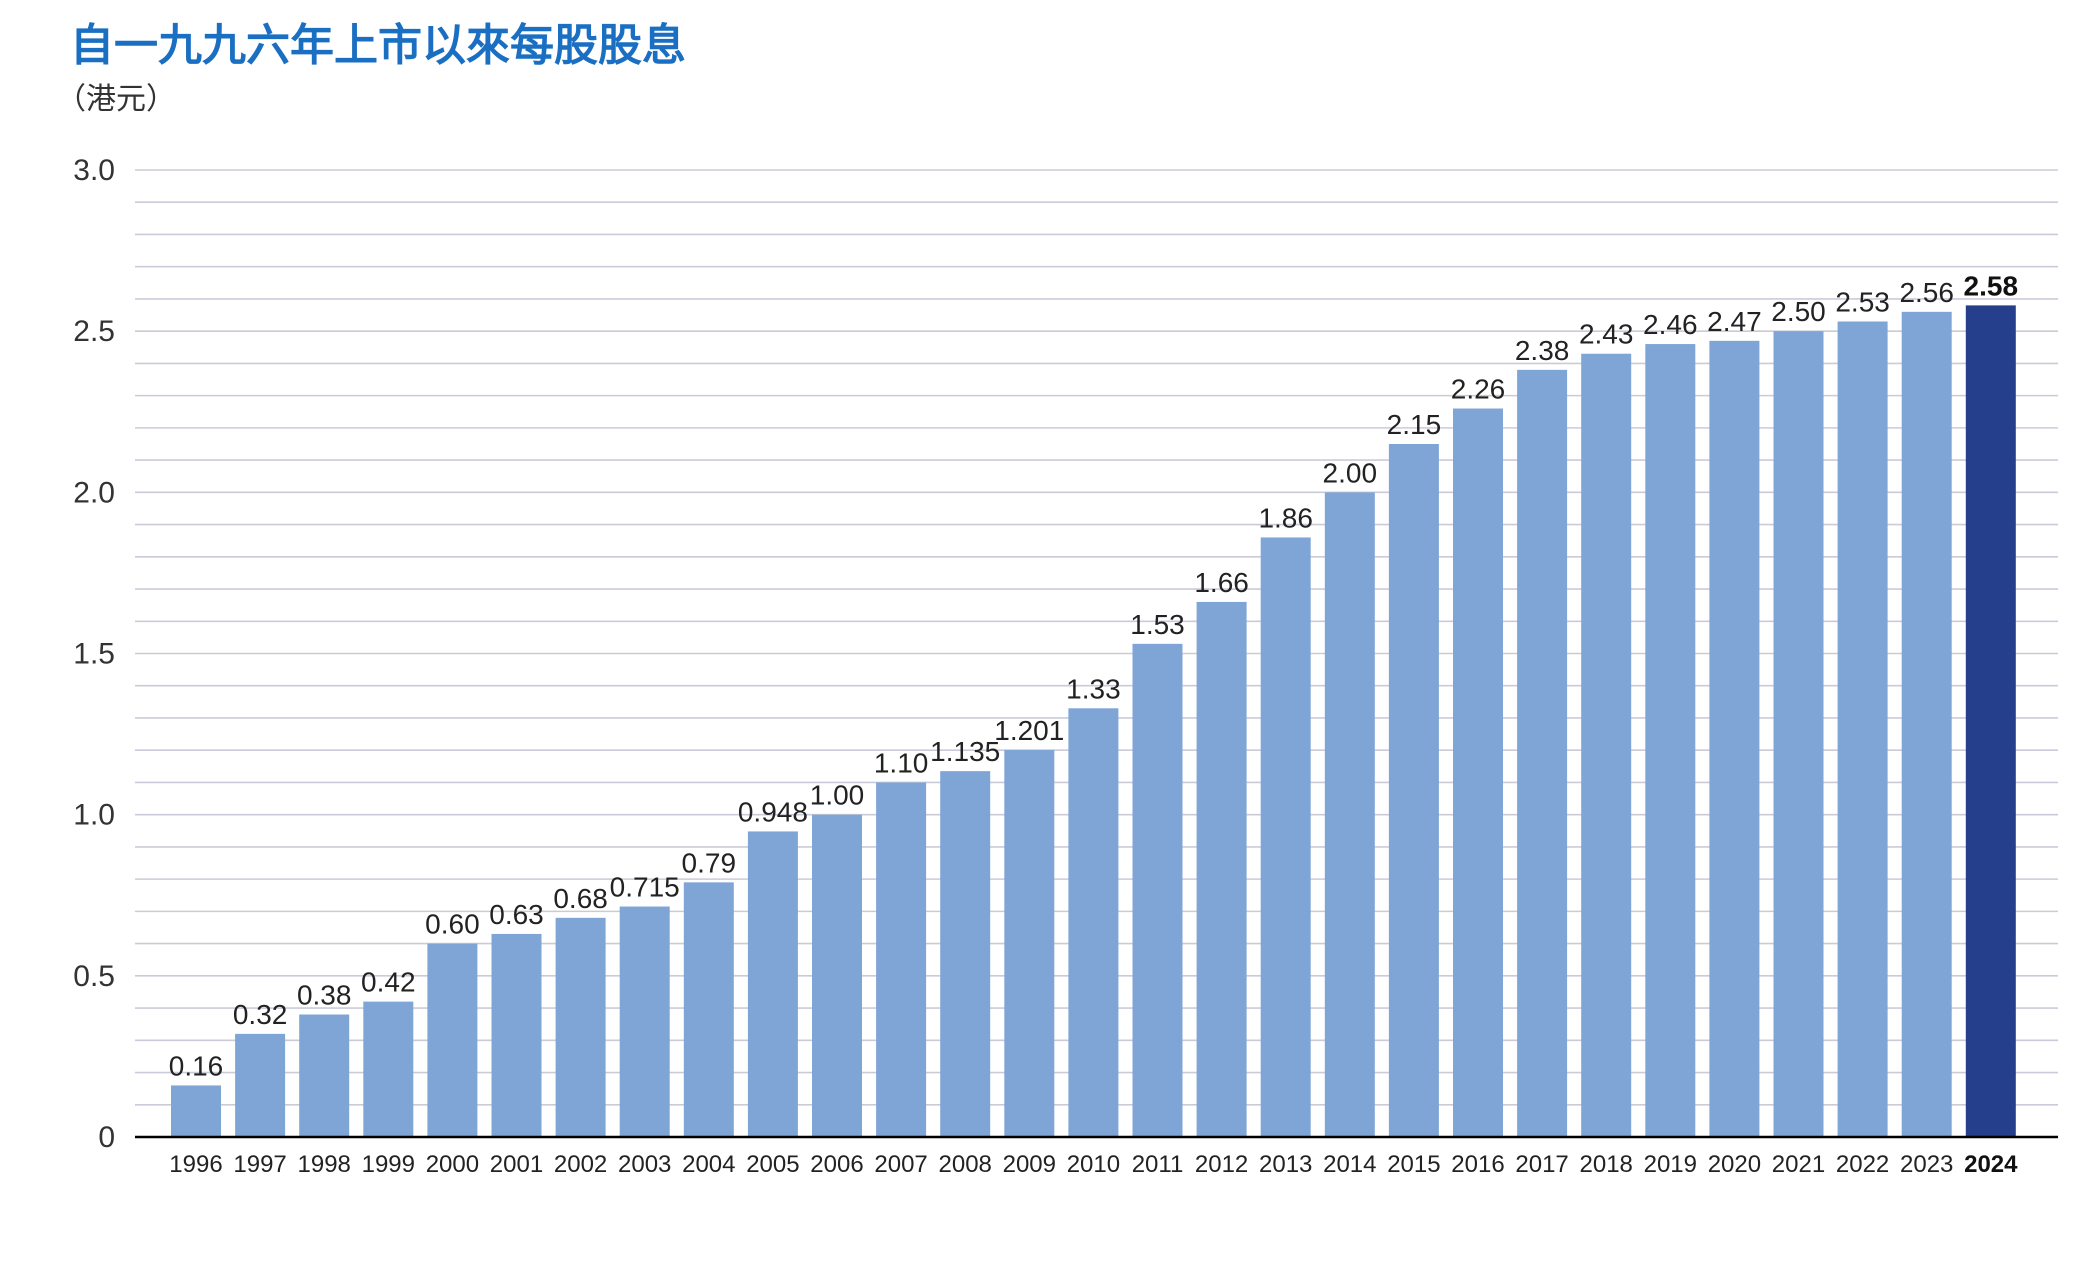 This screenshot has height=1269, width=2076. What do you see at coordinates (1606, 334) in the screenshot?
I see `data-label-2018: 2.43` at bounding box center [1606, 334].